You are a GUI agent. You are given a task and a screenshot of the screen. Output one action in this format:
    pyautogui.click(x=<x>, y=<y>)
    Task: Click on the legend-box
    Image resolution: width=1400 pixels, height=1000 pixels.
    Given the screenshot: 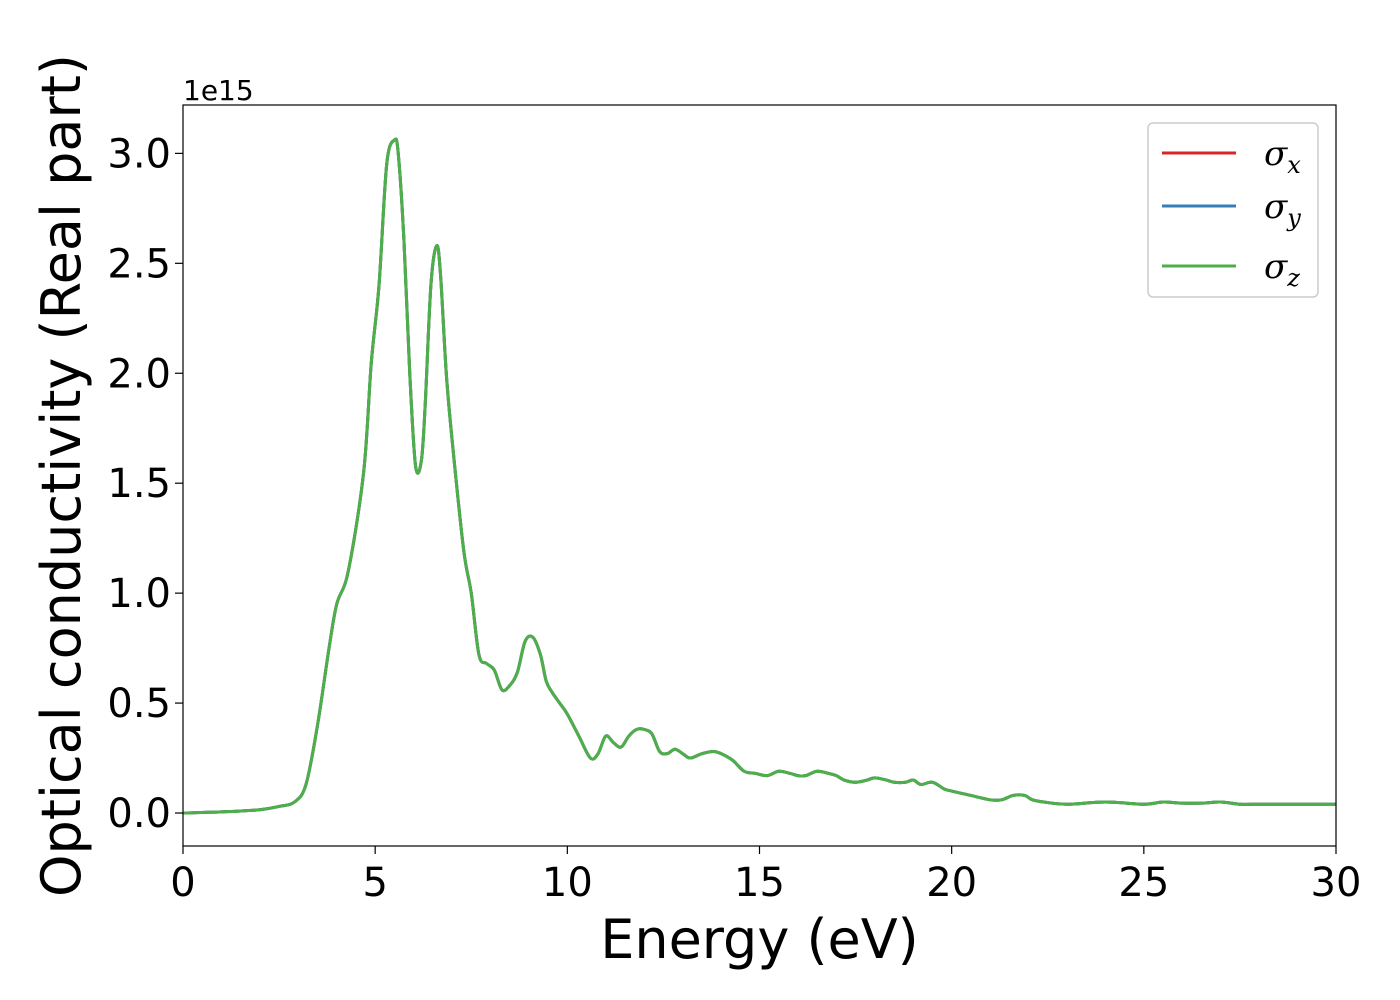 What is the action you would take?
    pyautogui.click(x=1233, y=210)
    